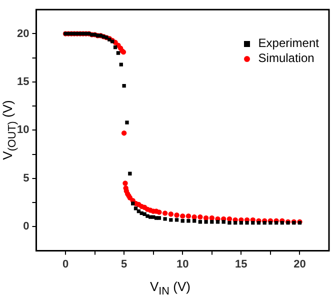  Describe the element at coordinates (65, 264) in the screenshot. I see `x-tick-label: 0` at that location.